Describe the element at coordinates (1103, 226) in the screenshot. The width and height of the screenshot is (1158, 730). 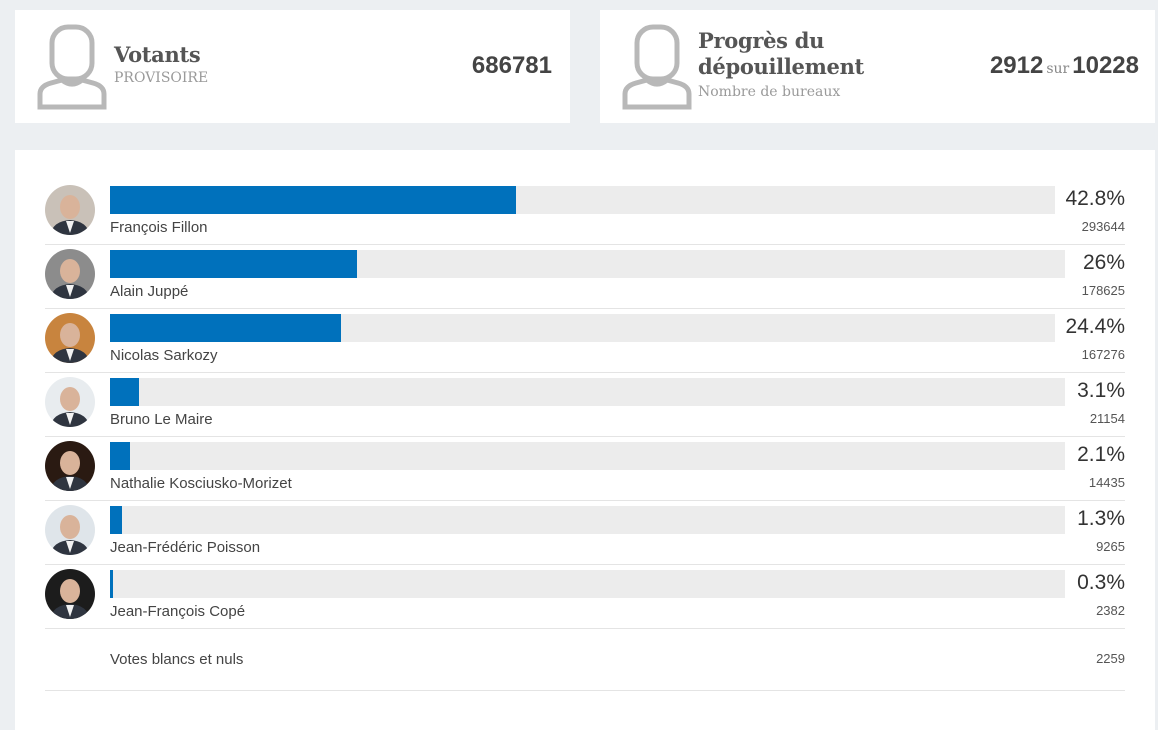
I see `candidate-votes: 293644` at that location.